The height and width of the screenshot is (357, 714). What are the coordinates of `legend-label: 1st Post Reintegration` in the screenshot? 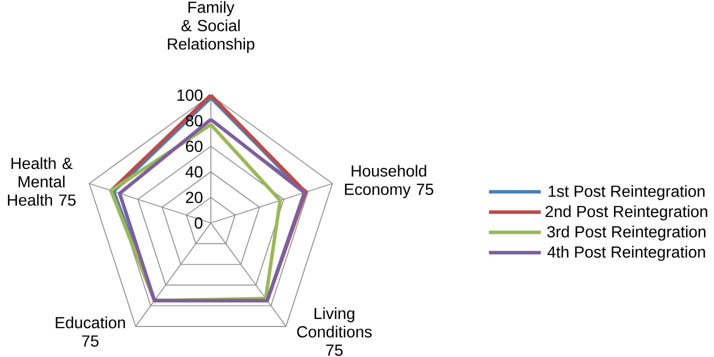 It's located at (626, 192).